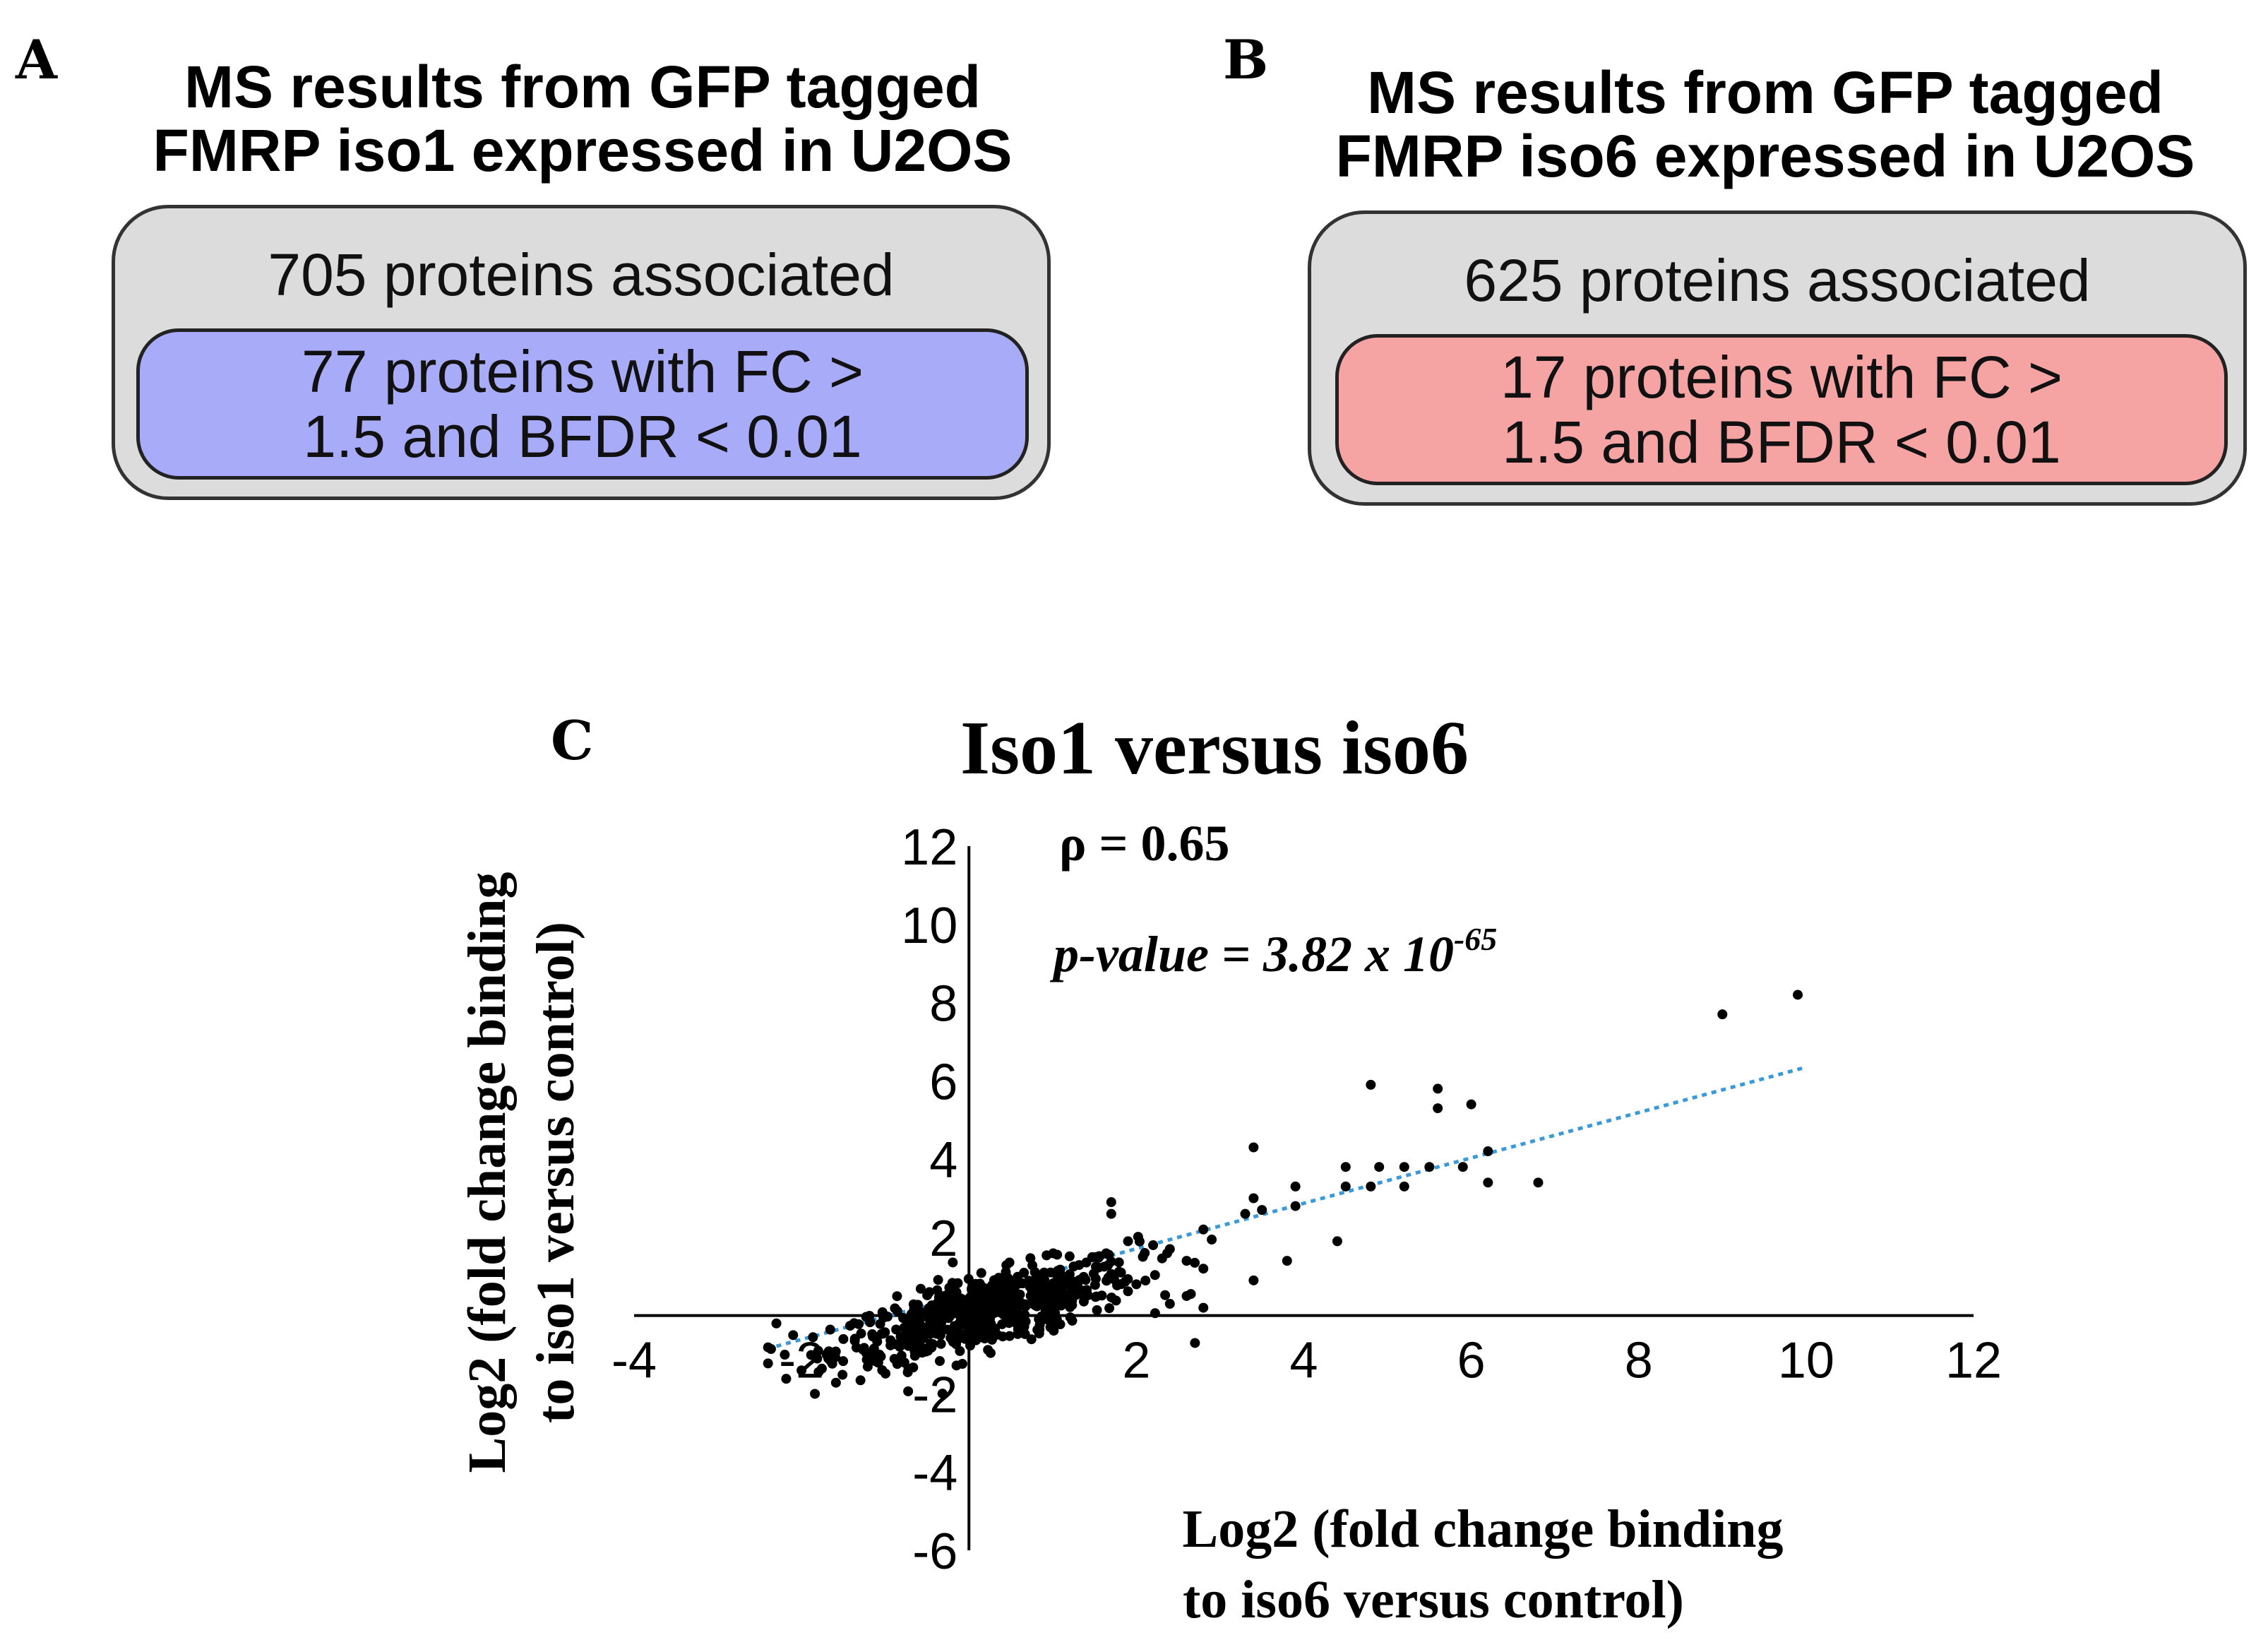 The height and width of the screenshot is (1640, 2268). Describe the element at coordinates (1806, 1361) in the screenshot. I see `x-tick-label: 10` at that location.